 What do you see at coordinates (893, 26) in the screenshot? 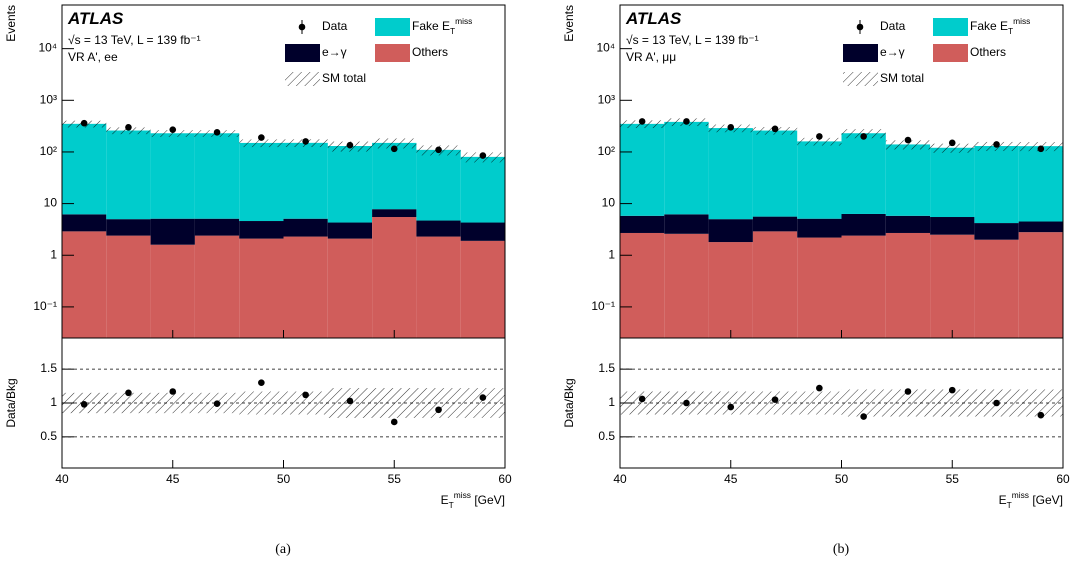
I see `legend-label: Data` at bounding box center [893, 26].